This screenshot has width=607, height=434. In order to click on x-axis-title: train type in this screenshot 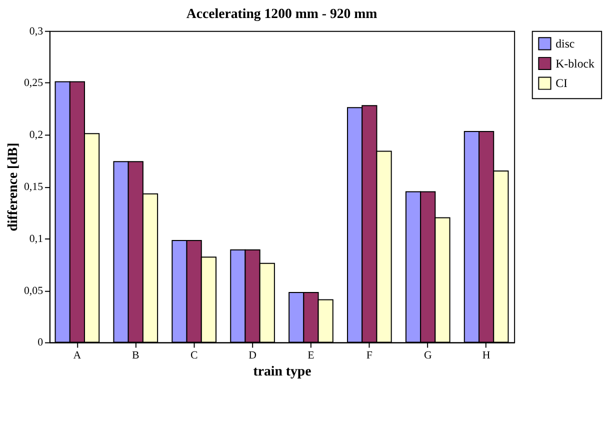, I will do `click(282, 370)`.